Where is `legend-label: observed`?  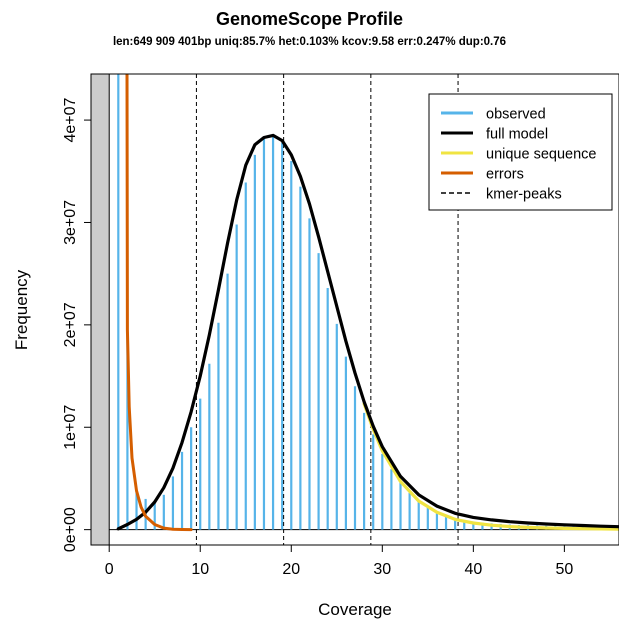
legend-label: observed is located at coordinates (516, 115).